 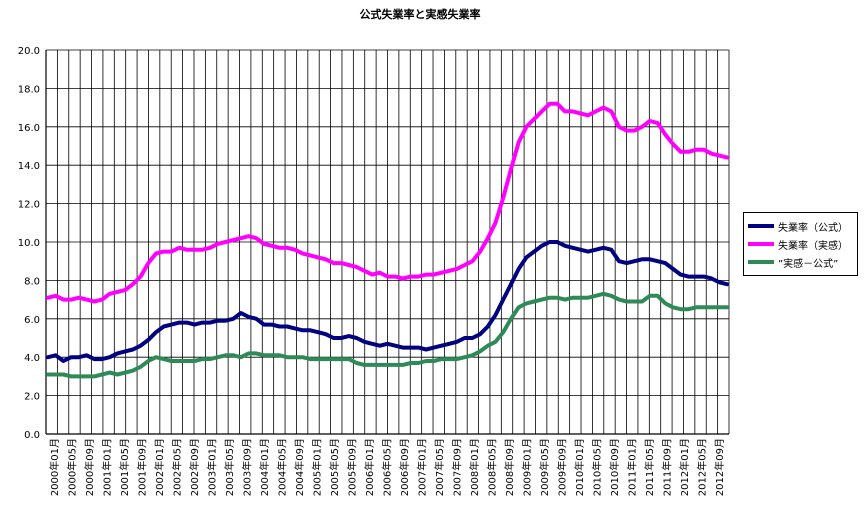 I want to click on x-tick-label: 2003年01月, so click(x=211, y=467).